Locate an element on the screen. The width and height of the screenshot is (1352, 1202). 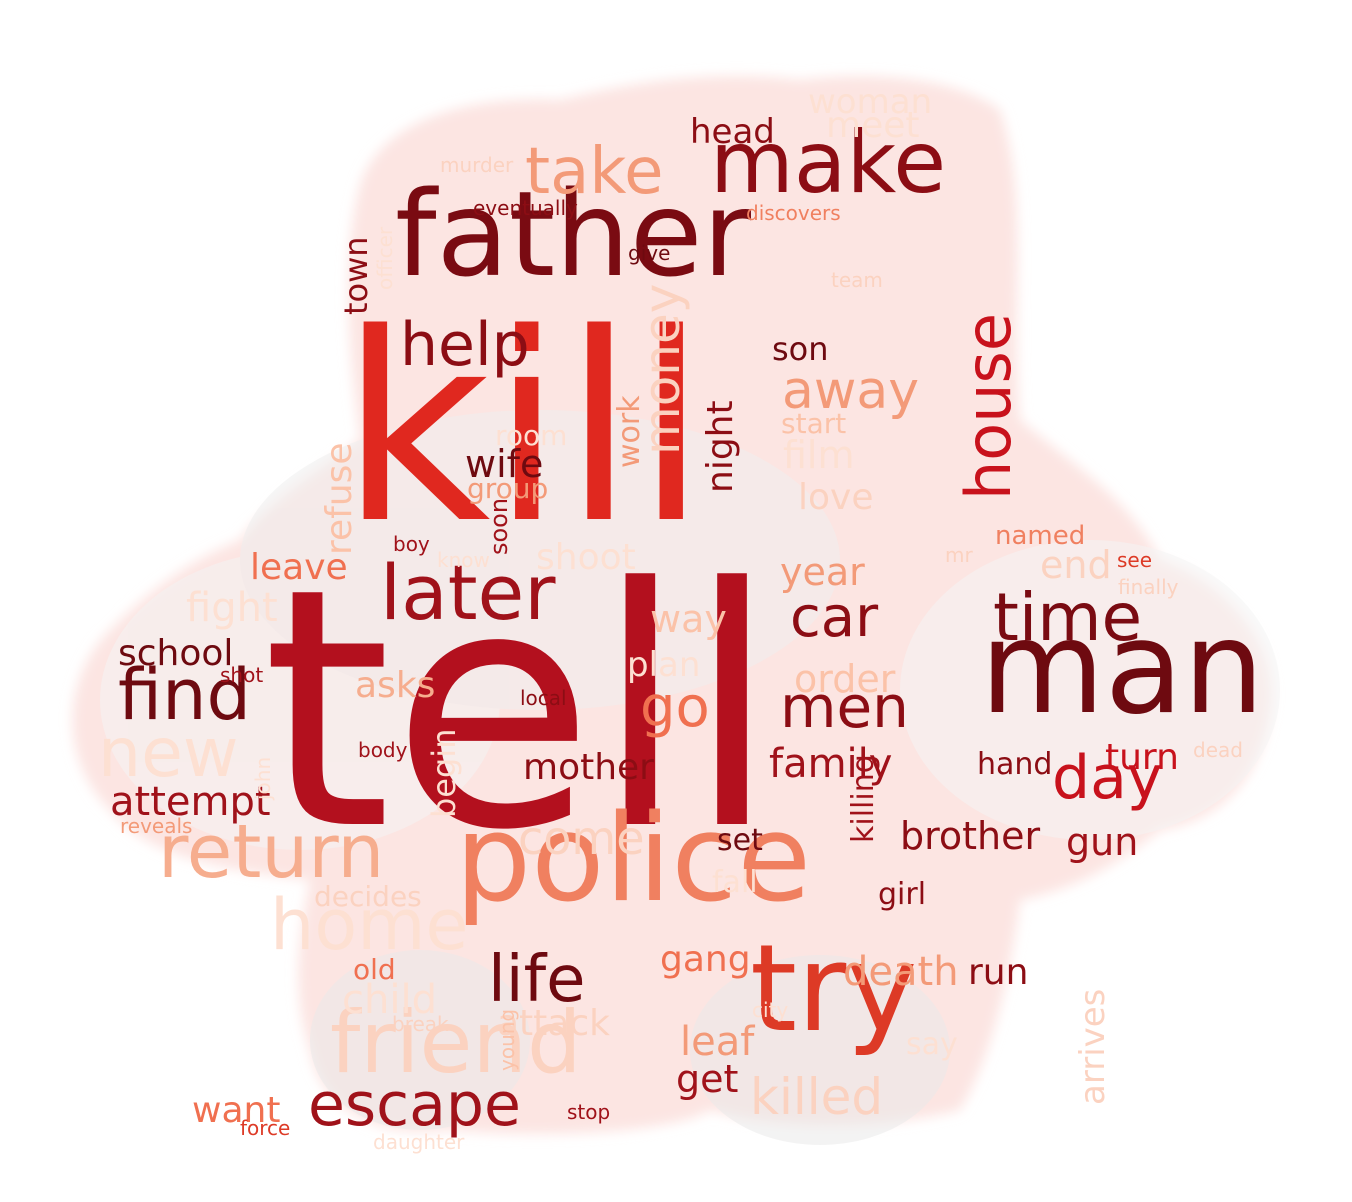
word-killed: killed is located at coordinates (817, 1097).